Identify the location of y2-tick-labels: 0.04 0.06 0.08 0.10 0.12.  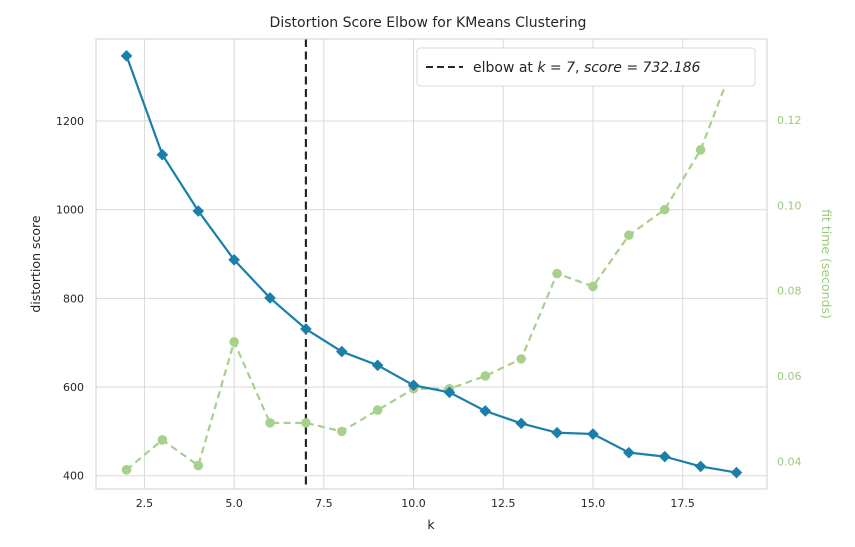
(789, 291).